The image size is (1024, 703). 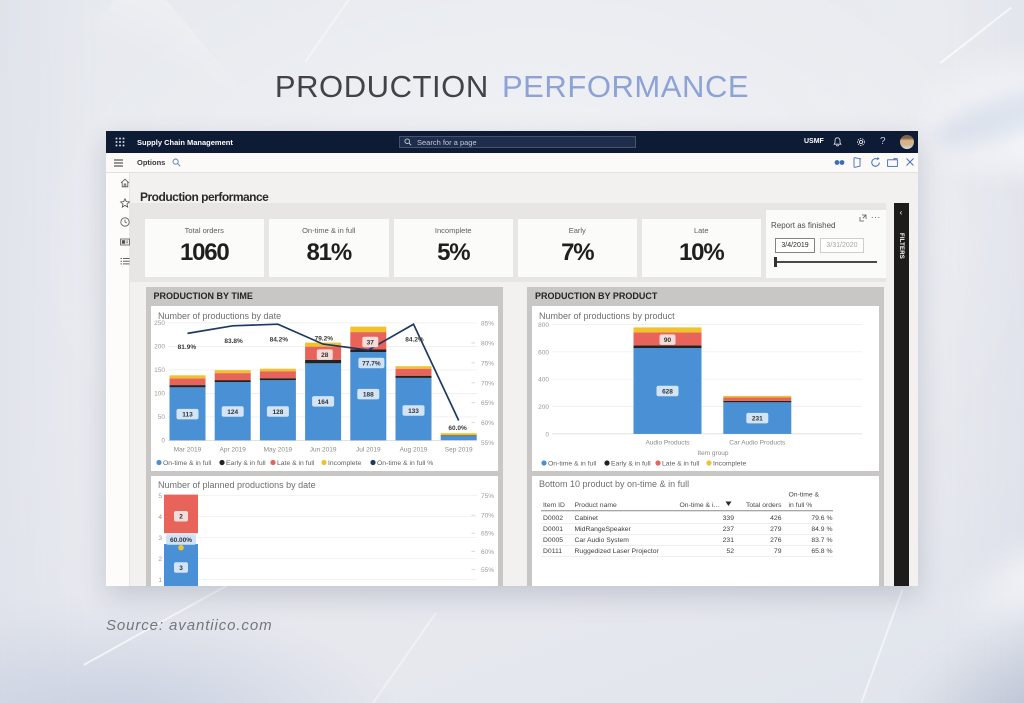 What do you see at coordinates (821, 551) in the screenshot?
I see `svg-text: 65.8 %` at bounding box center [821, 551].